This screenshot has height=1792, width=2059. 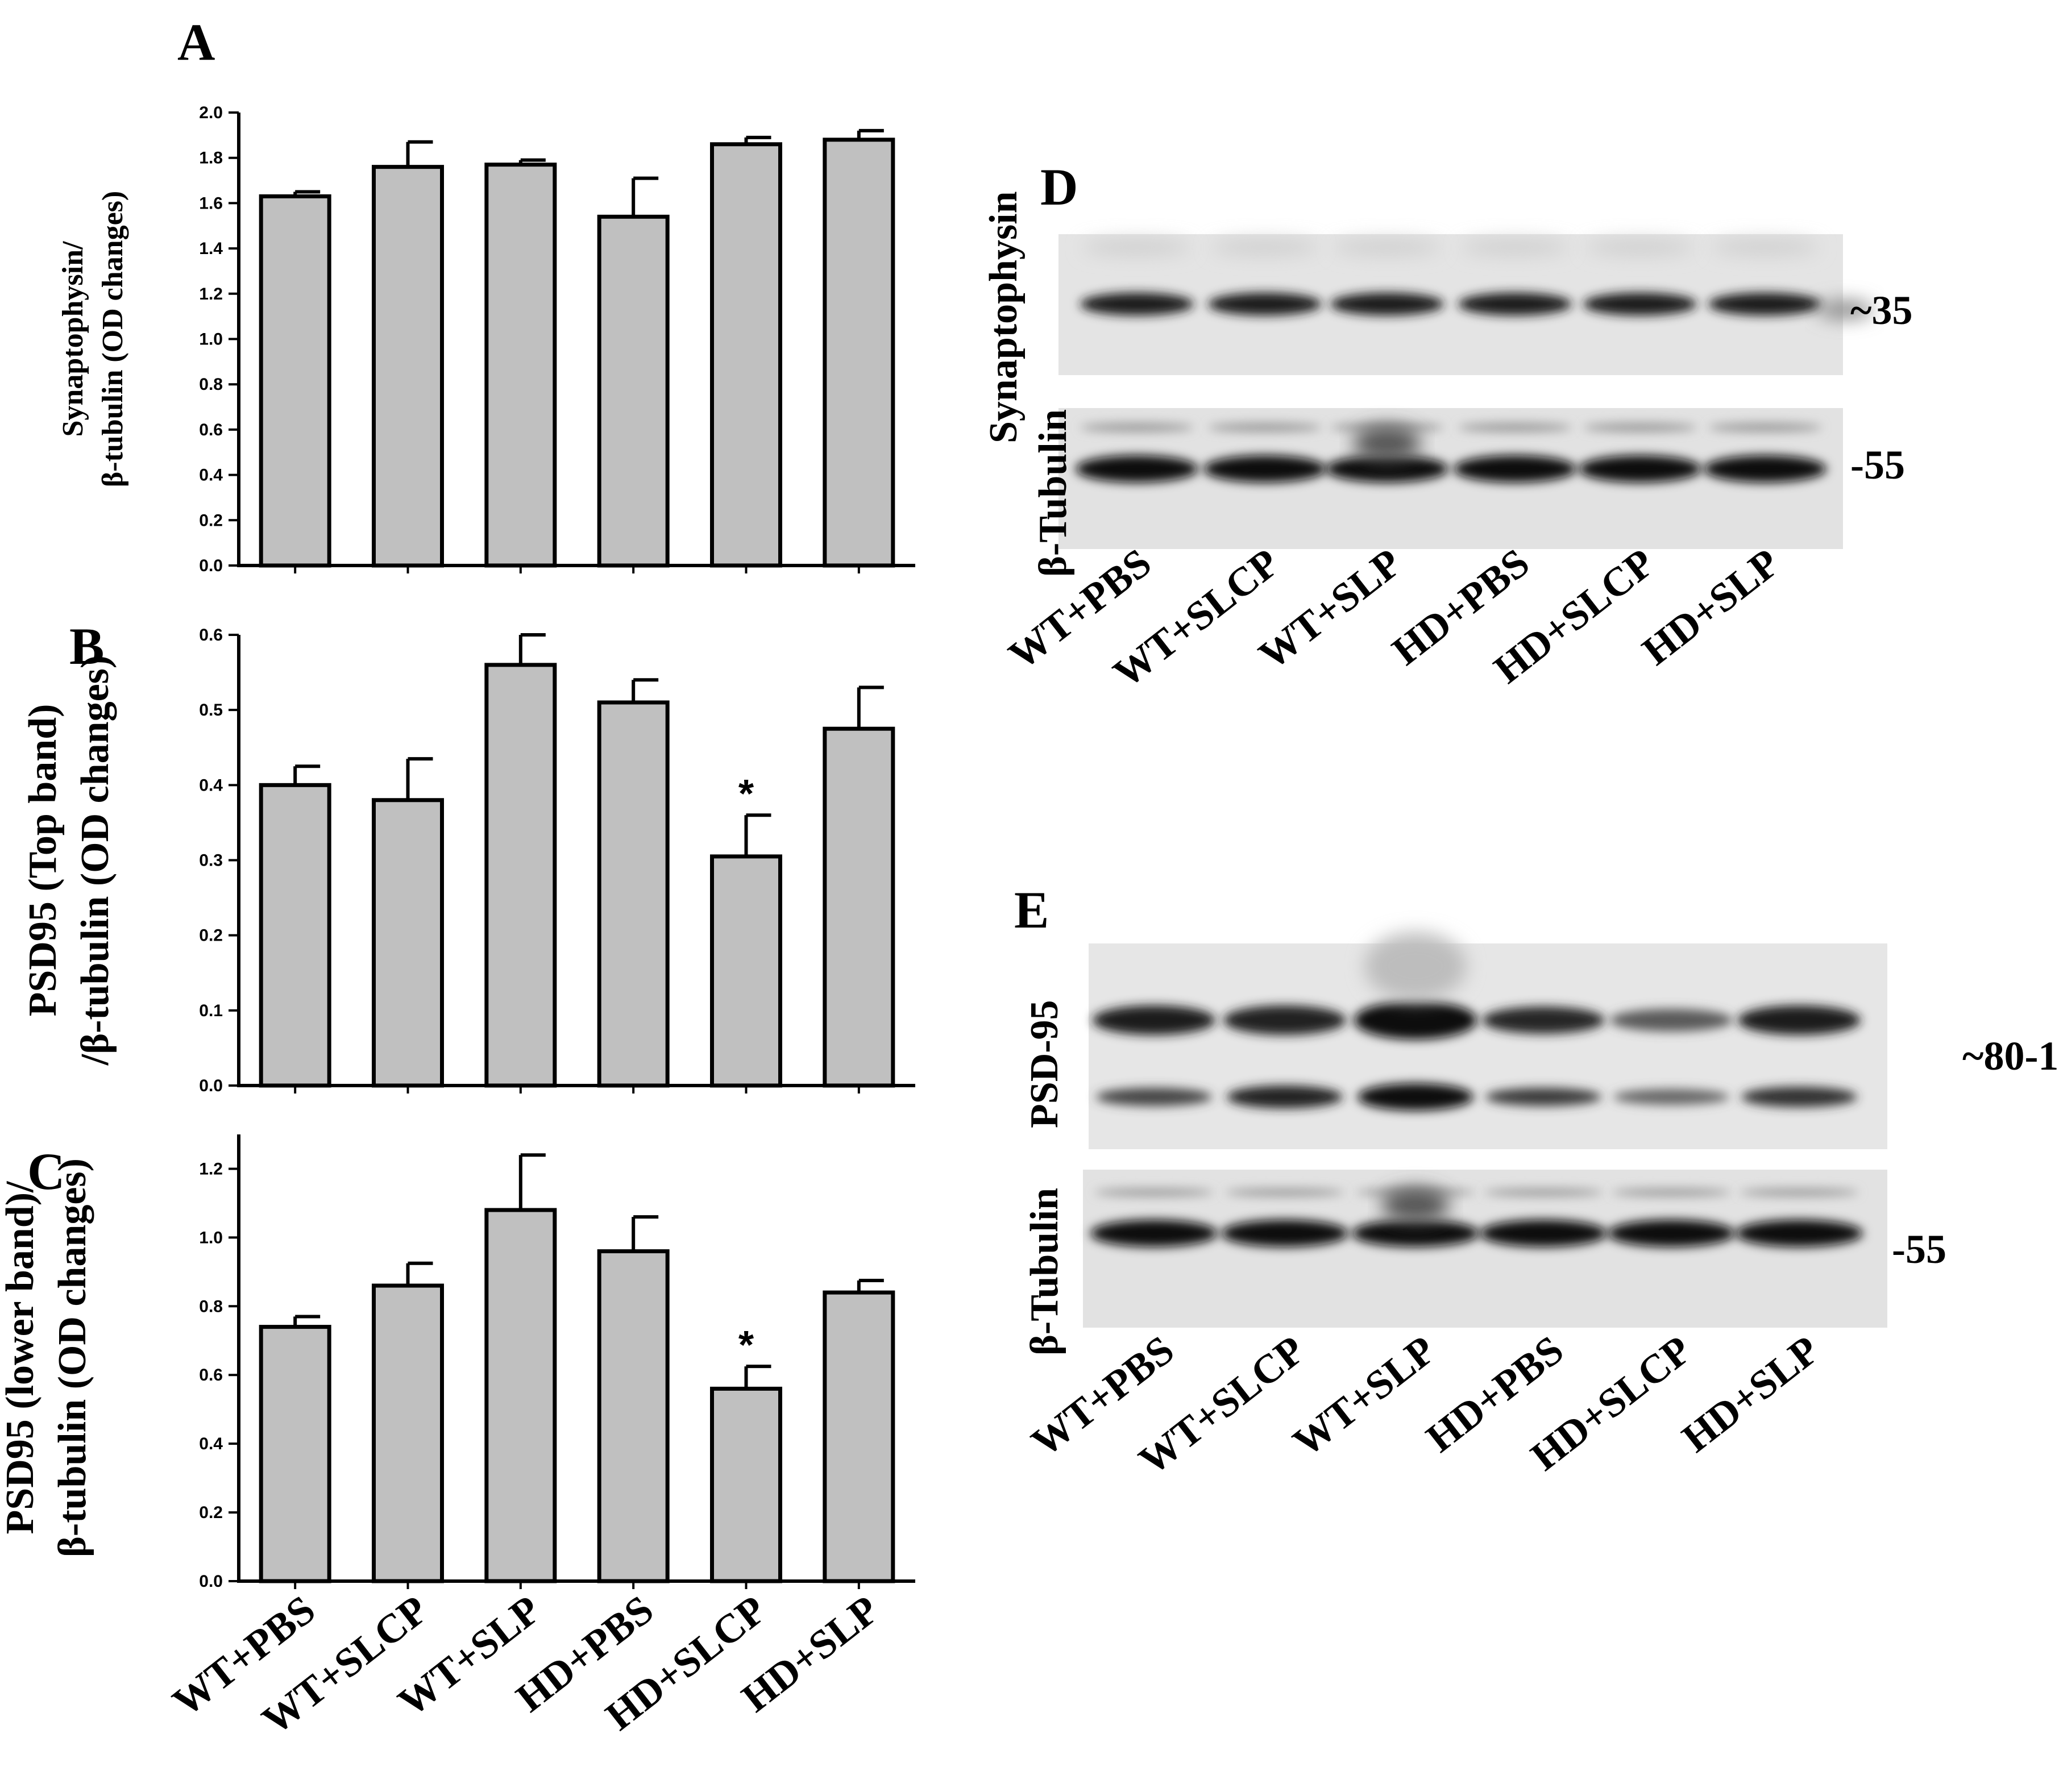 What do you see at coordinates (1004, 317) in the screenshot?
I see `blot-d-row-label-synaptophysin: Synaptophysin` at bounding box center [1004, 317].